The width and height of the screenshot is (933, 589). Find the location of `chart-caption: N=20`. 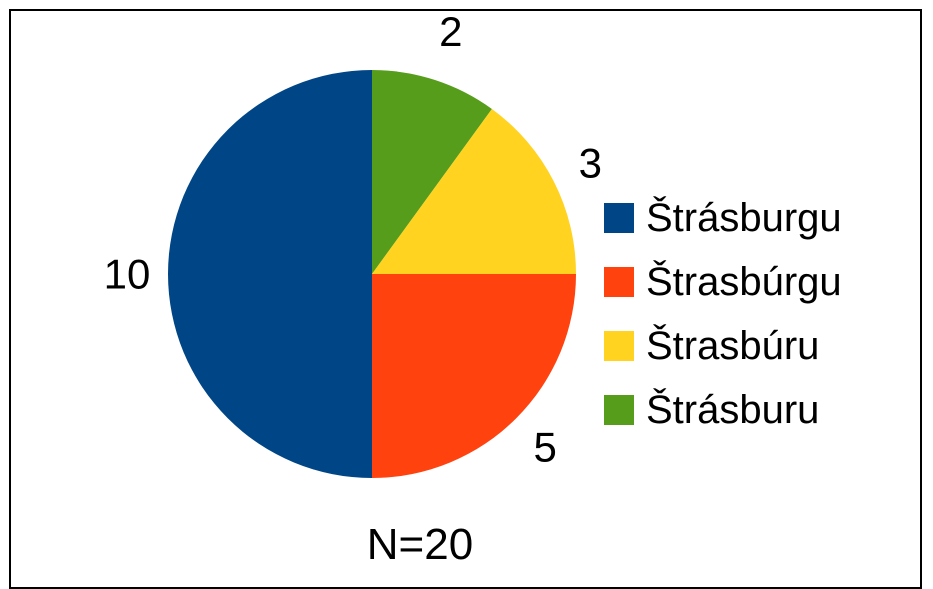

chart-caption: N=20 is located at coordinates (420, 544).